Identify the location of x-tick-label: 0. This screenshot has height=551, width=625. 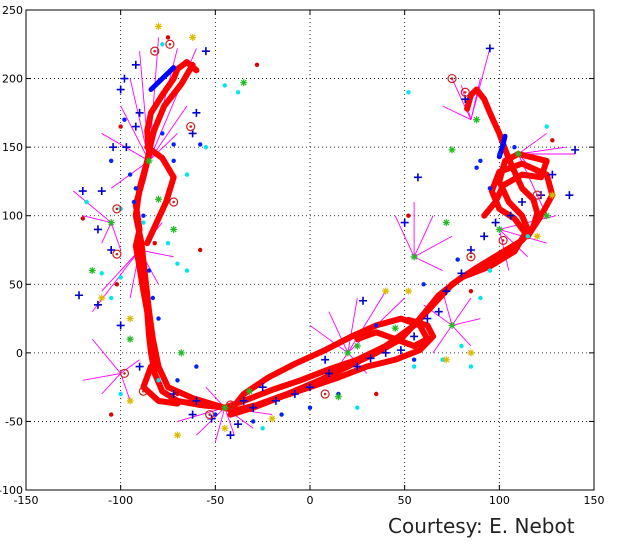
(310, 500).